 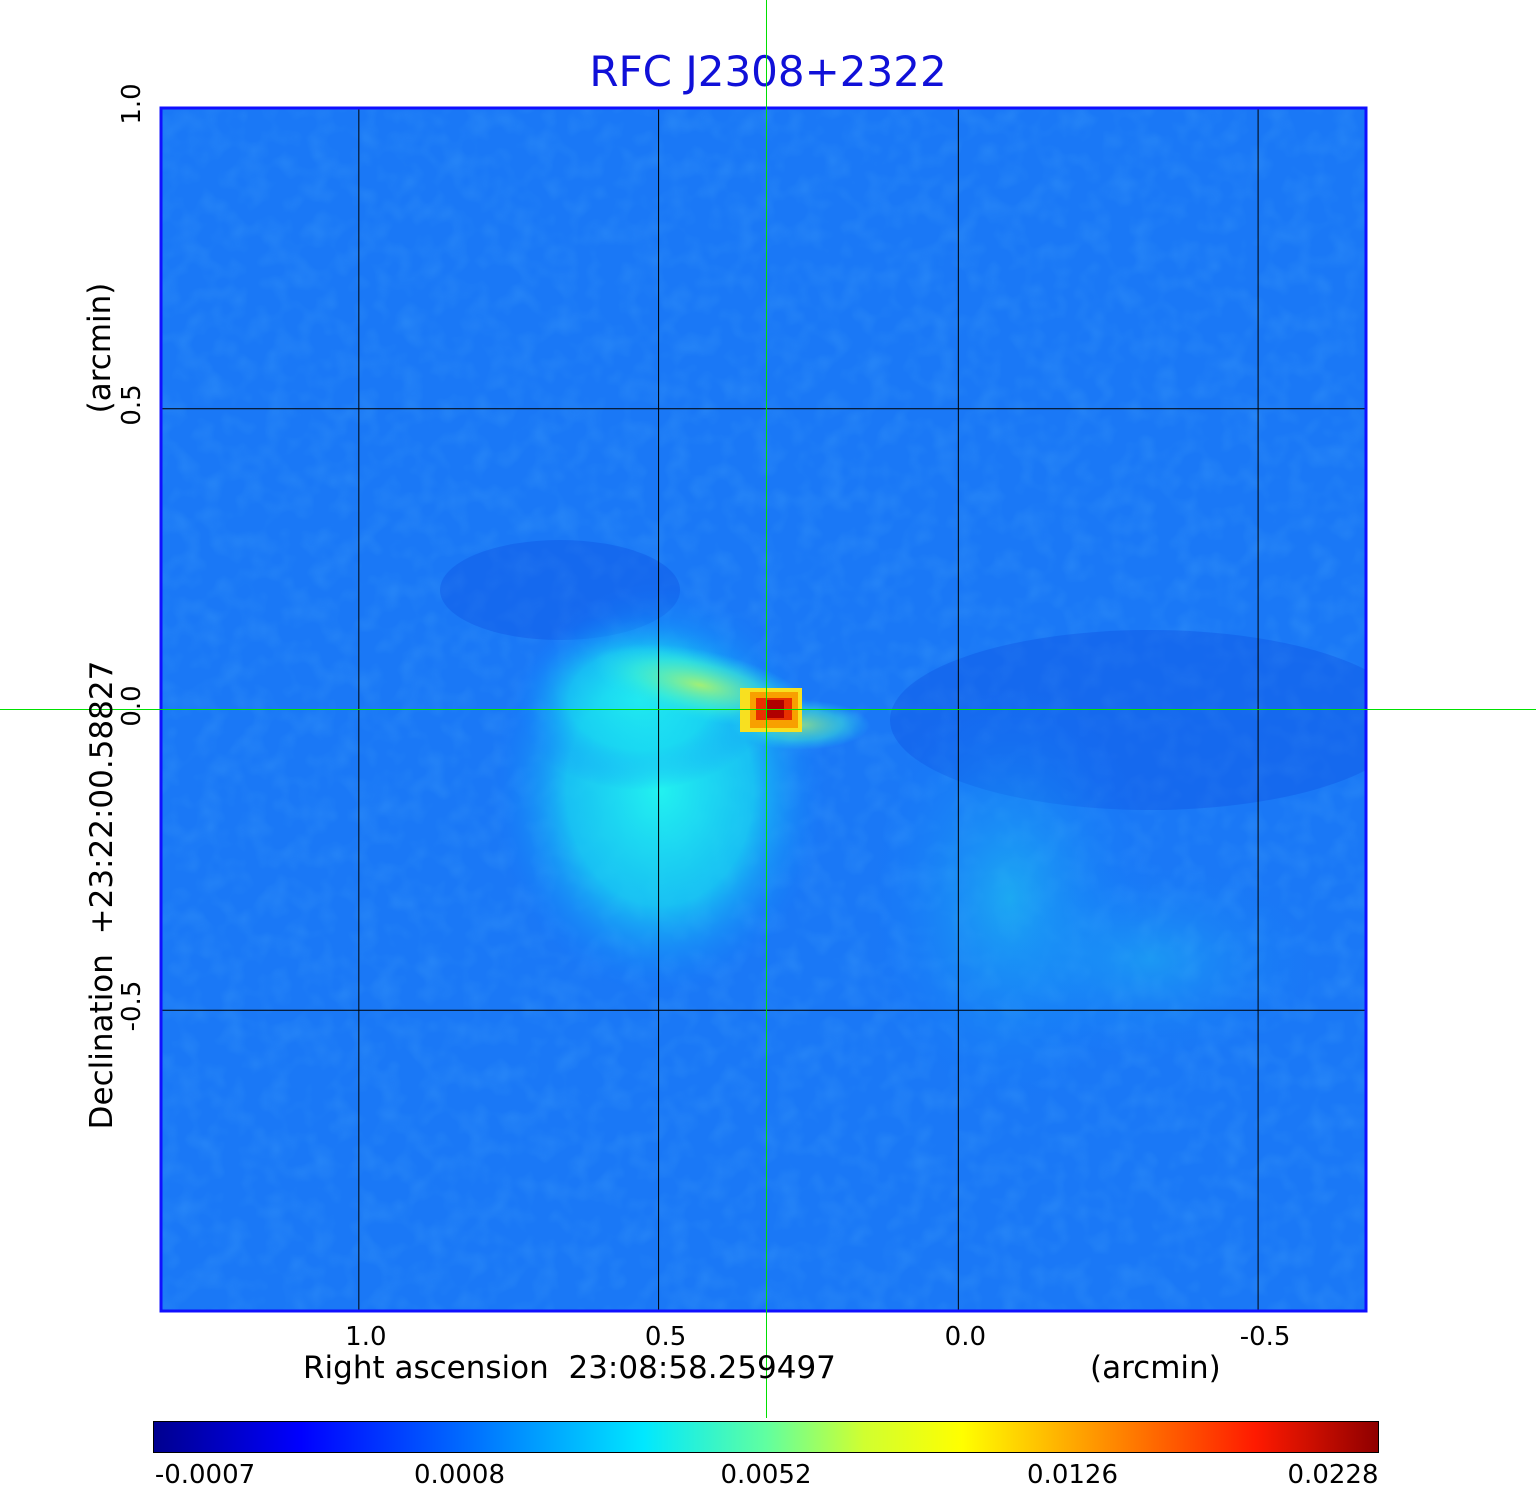 I want to click on y-tick-label: 1.0, so click(x=132, y=104).